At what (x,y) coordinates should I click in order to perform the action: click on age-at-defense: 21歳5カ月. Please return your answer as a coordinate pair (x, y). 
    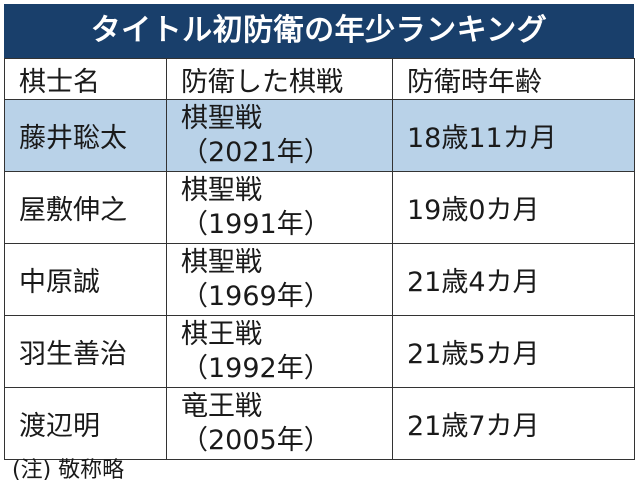
    Looking at the image, I should click on (513, 351).